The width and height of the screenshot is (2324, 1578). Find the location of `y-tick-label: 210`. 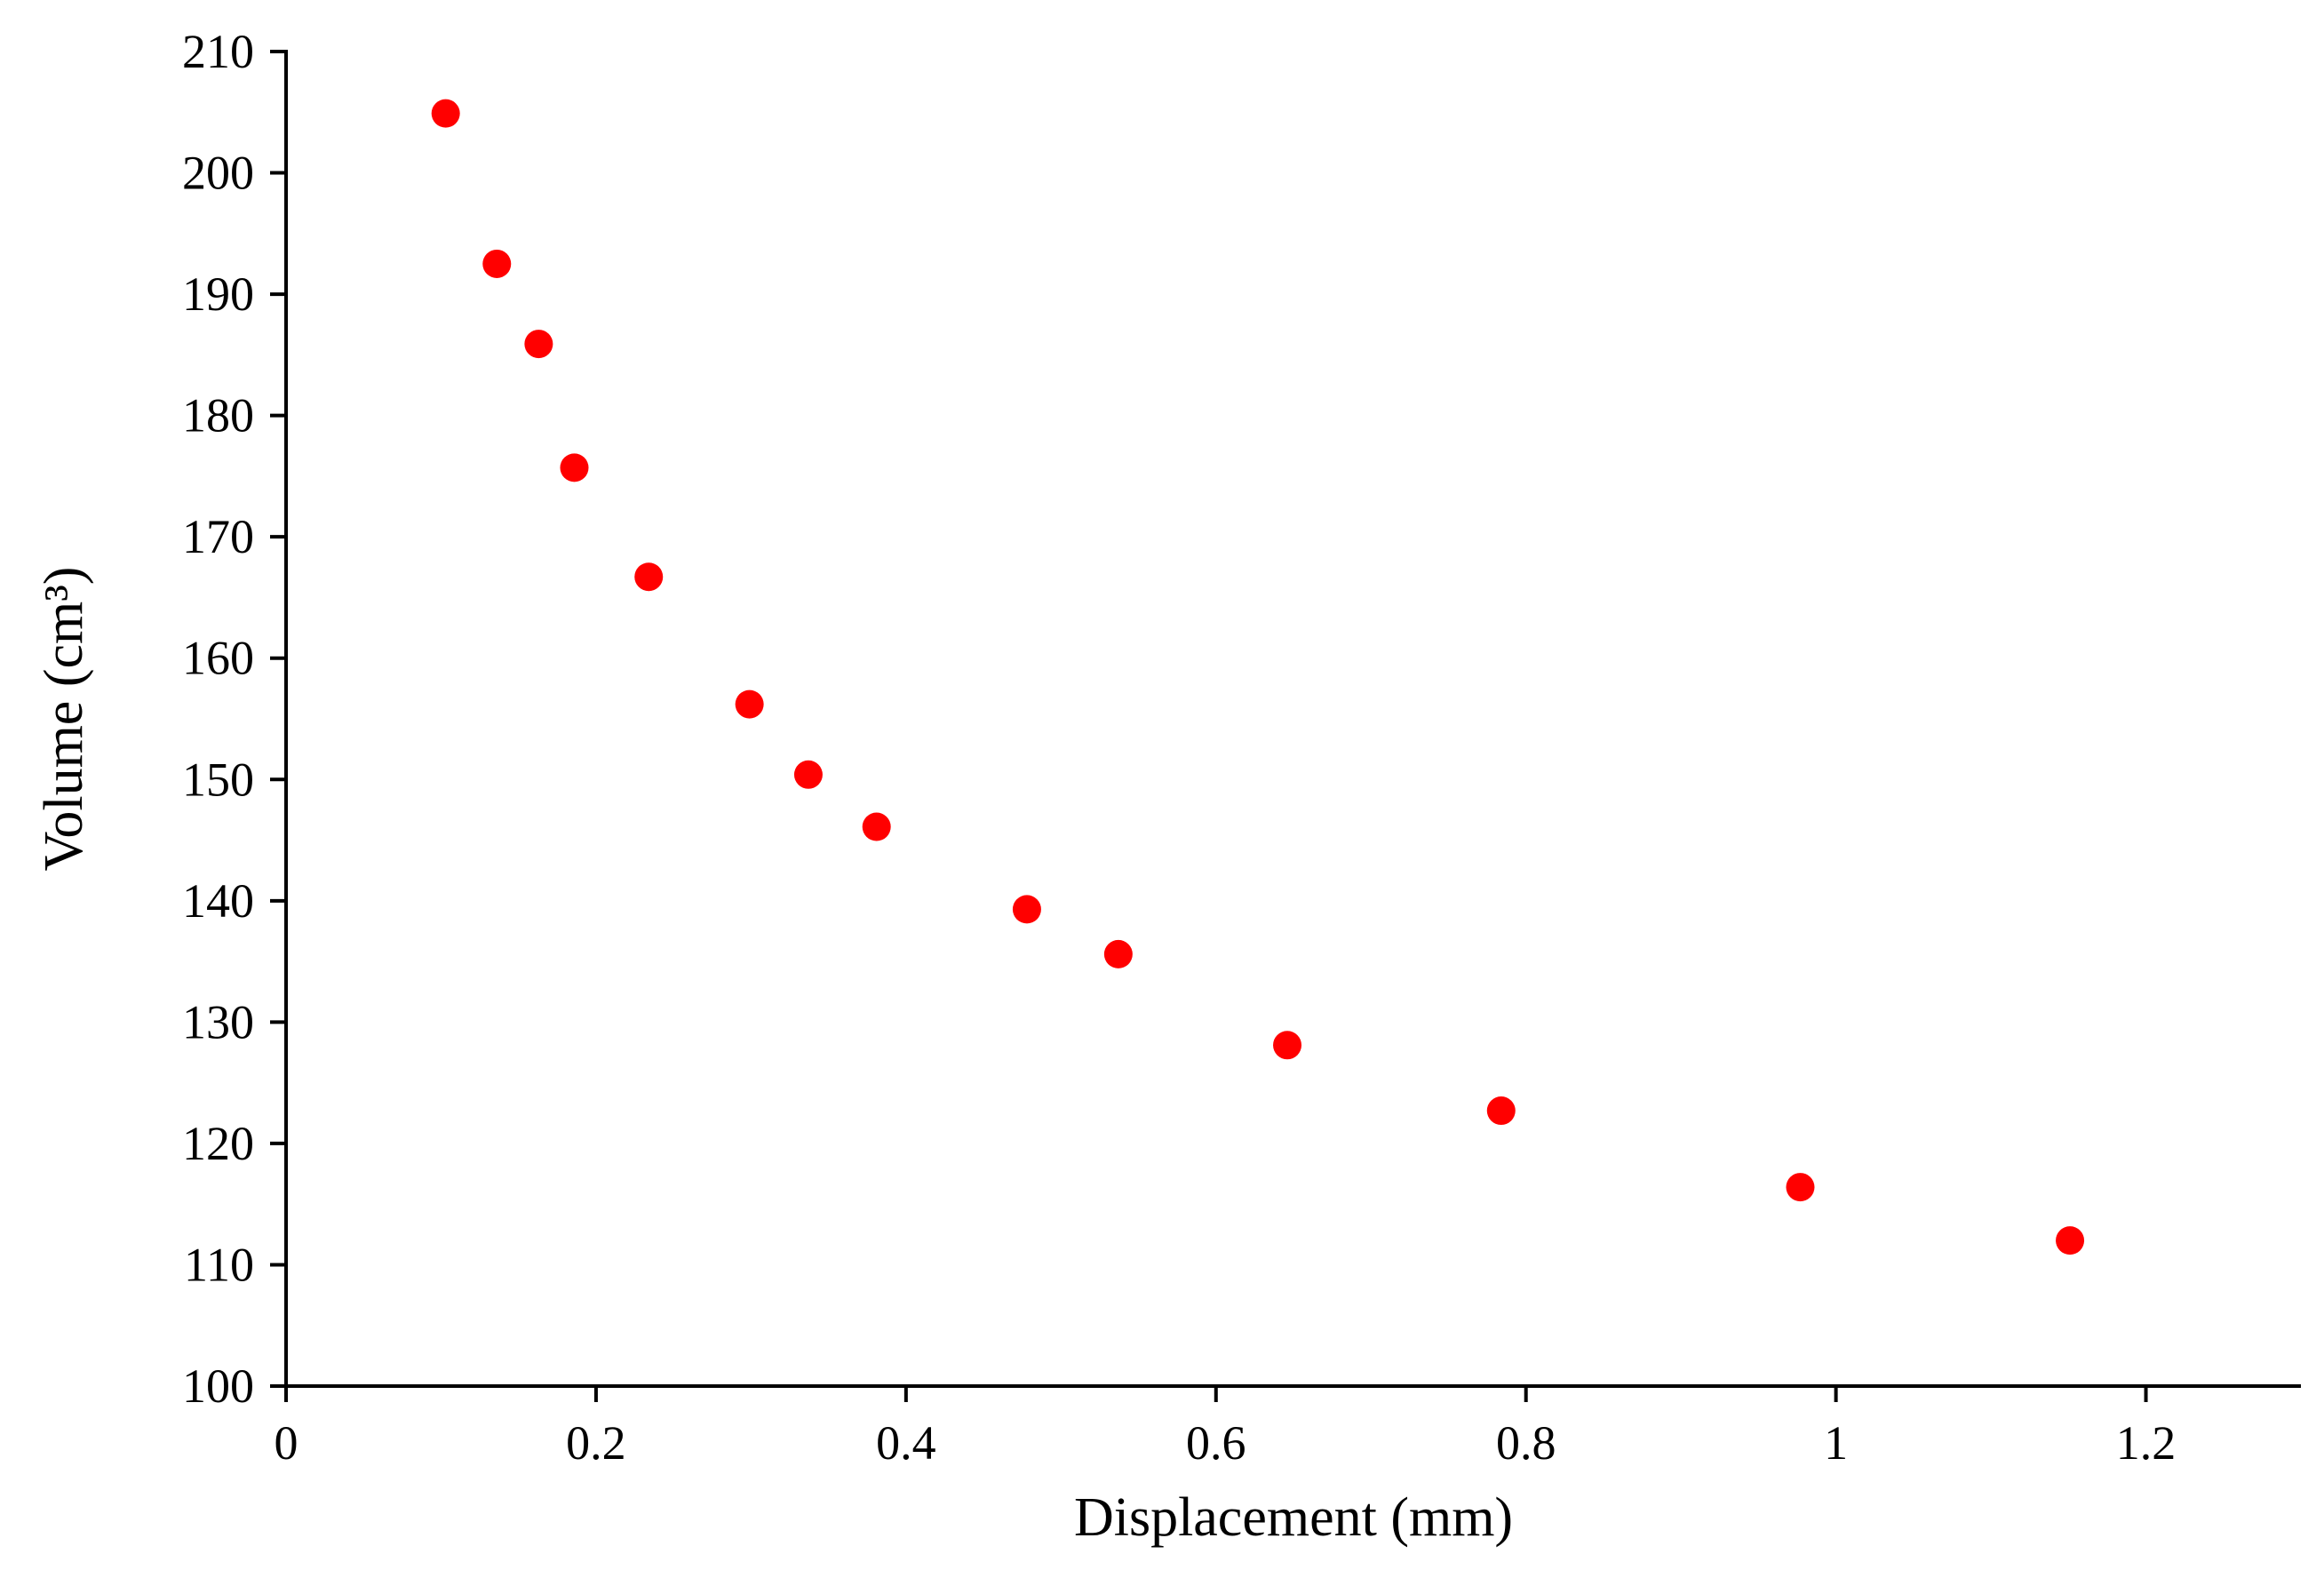

y-tick-label: 210 is located at coordinates (218, 51).